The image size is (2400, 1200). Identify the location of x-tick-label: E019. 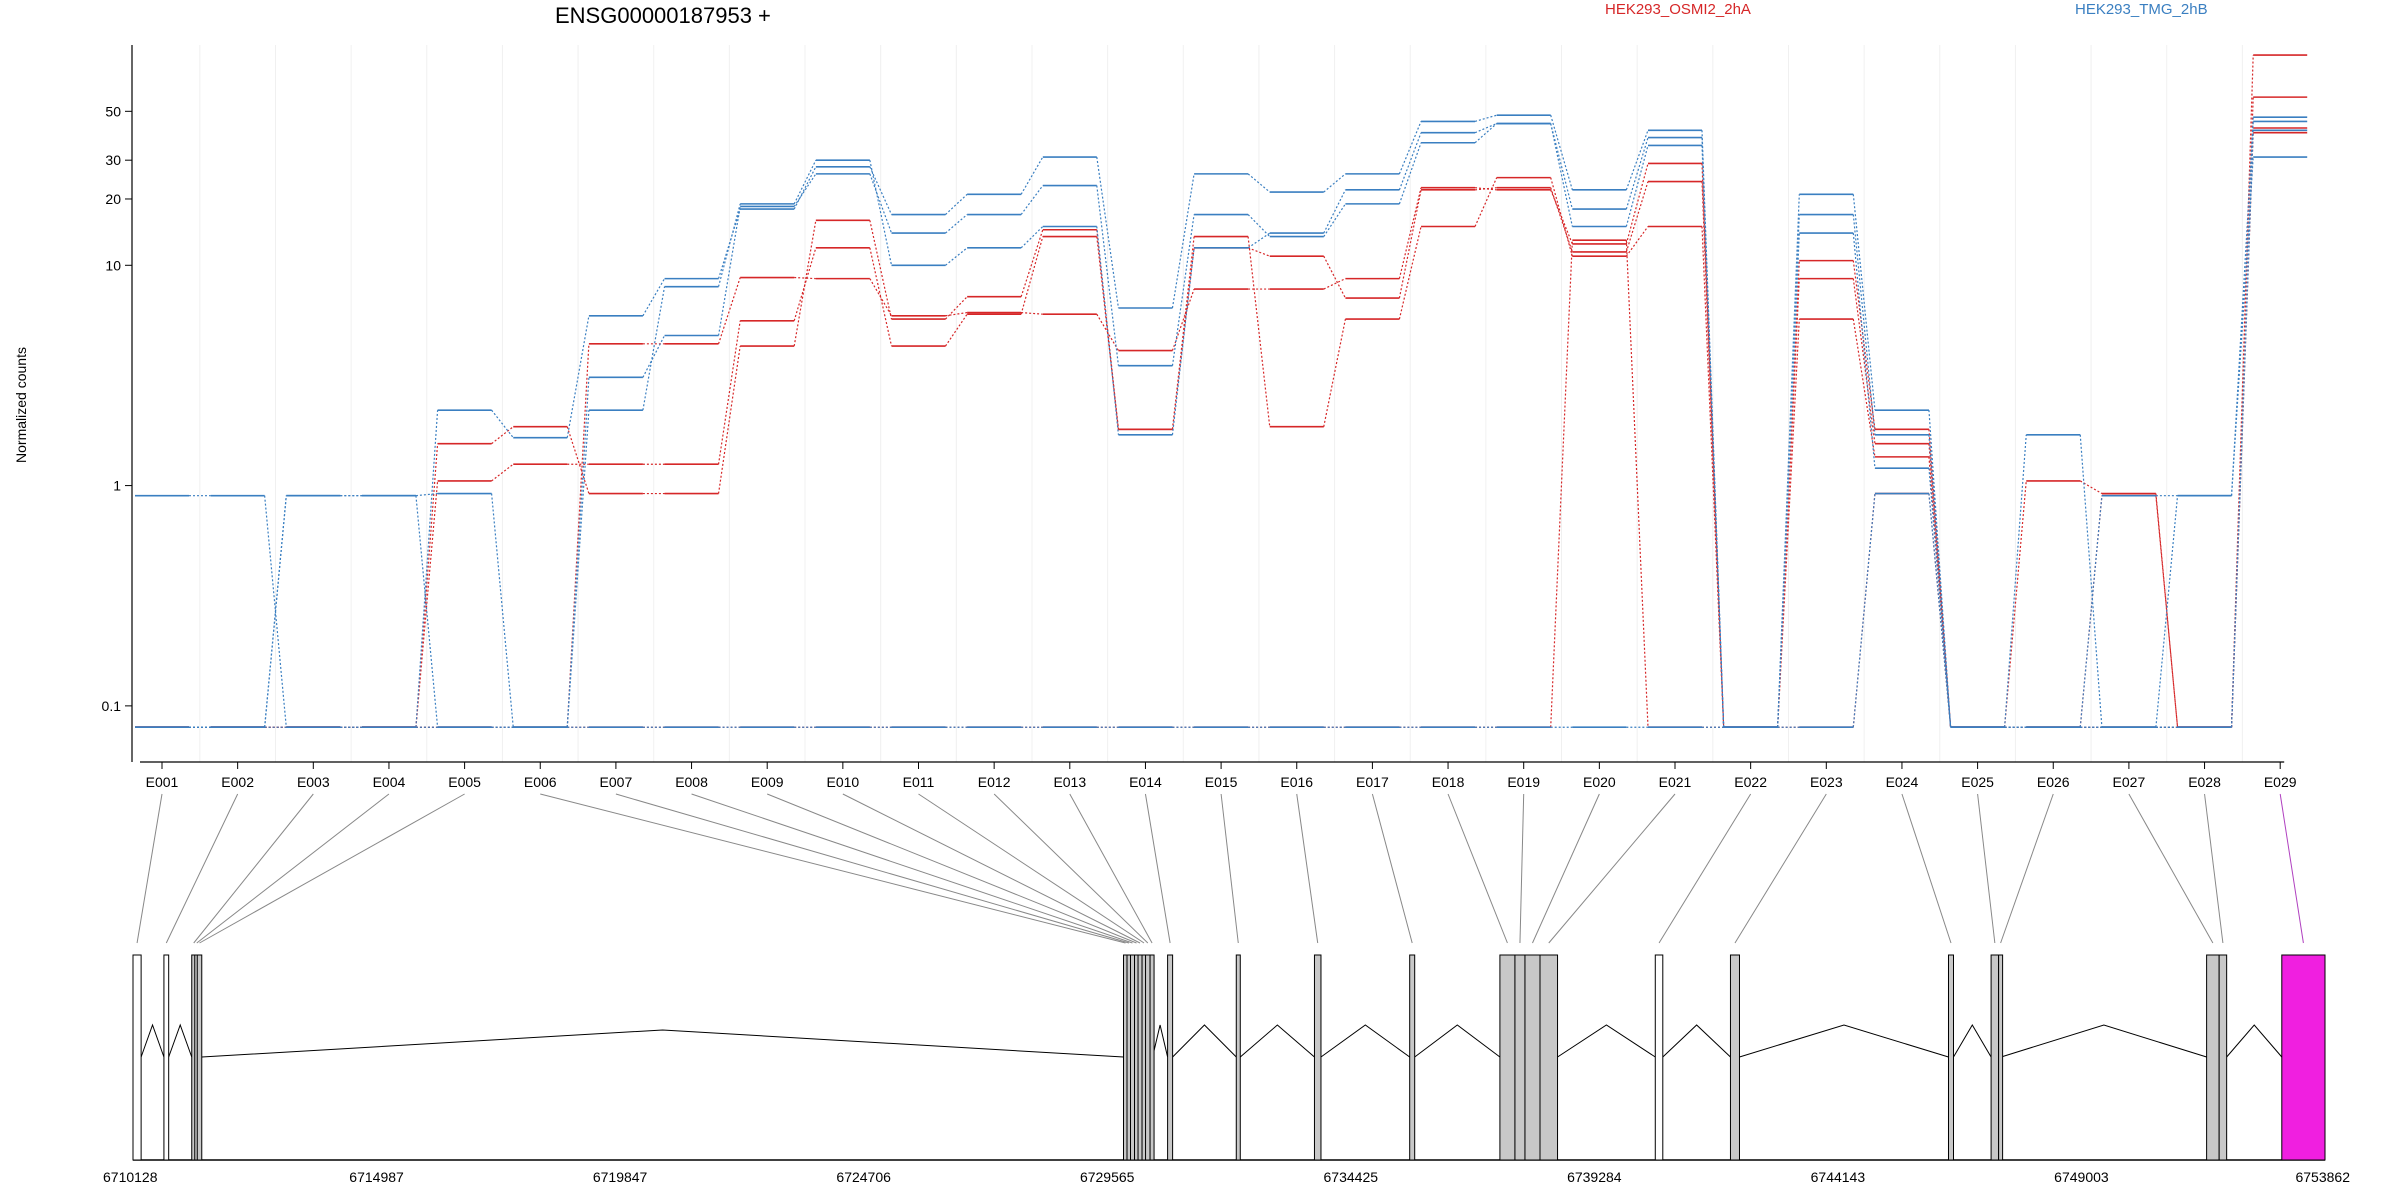
(1523, 782).